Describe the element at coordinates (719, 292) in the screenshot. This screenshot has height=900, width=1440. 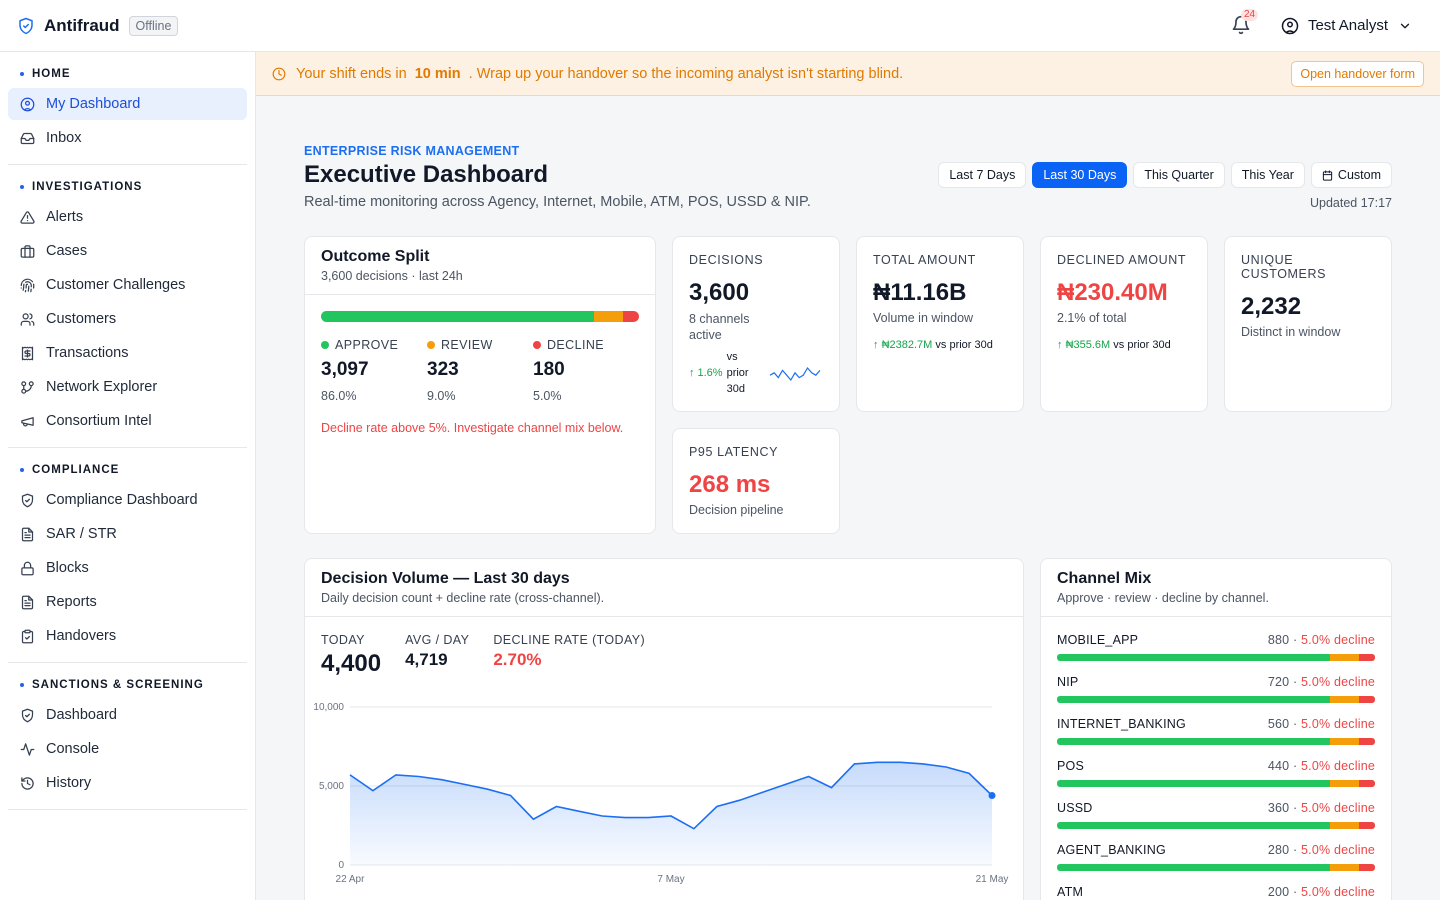
I see `decisions-value: 3,600` at that location.